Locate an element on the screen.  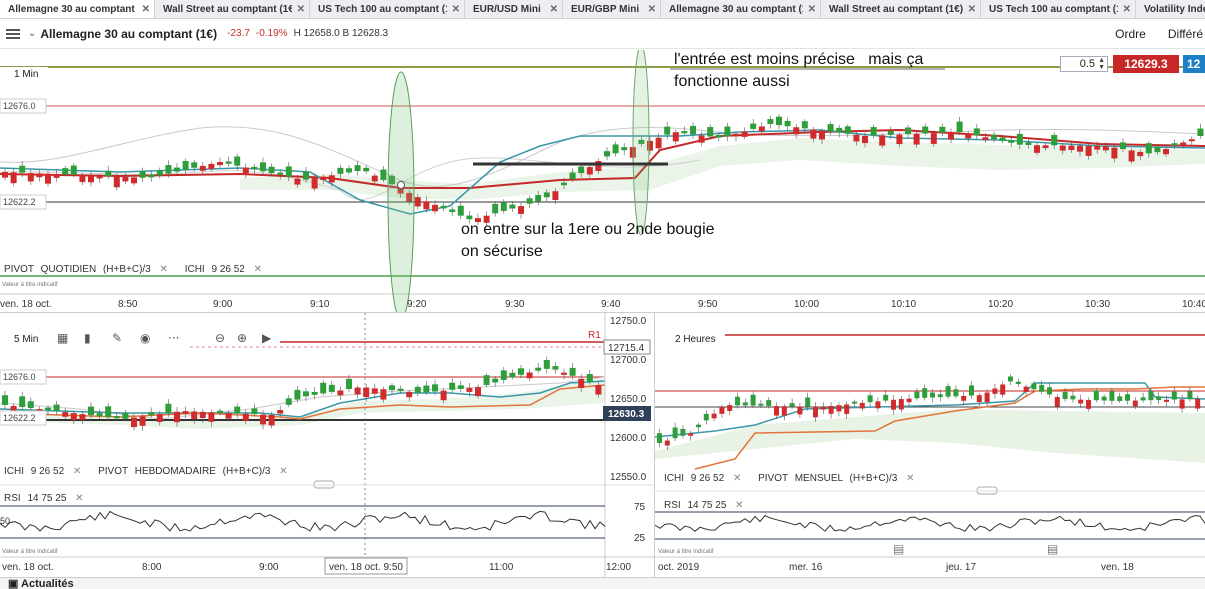
timeframe-label: 2 Heures is located at coordinates (695, 339).